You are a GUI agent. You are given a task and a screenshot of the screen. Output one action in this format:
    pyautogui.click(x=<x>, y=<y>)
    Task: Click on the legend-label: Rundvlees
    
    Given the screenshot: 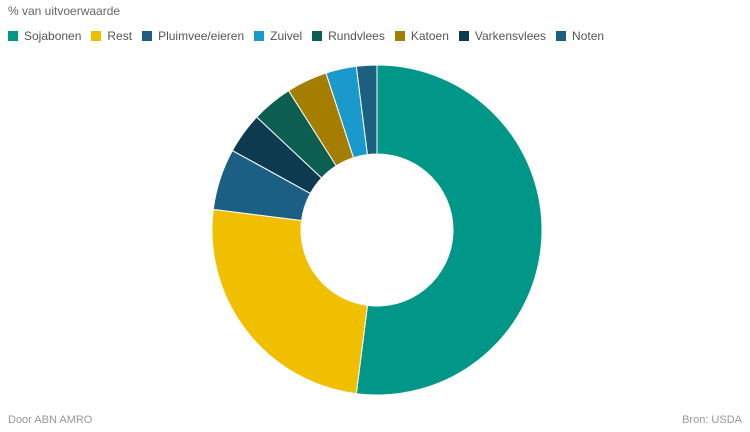 What is the action you would take?
    pyautogui.click(x=356, y=36)
    